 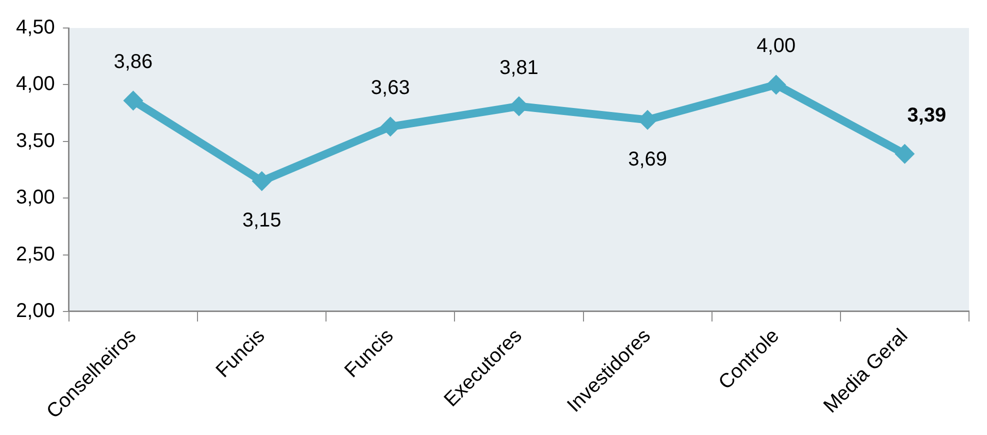 I want to click on data-label: 4,00, so click(x=776, y=46).